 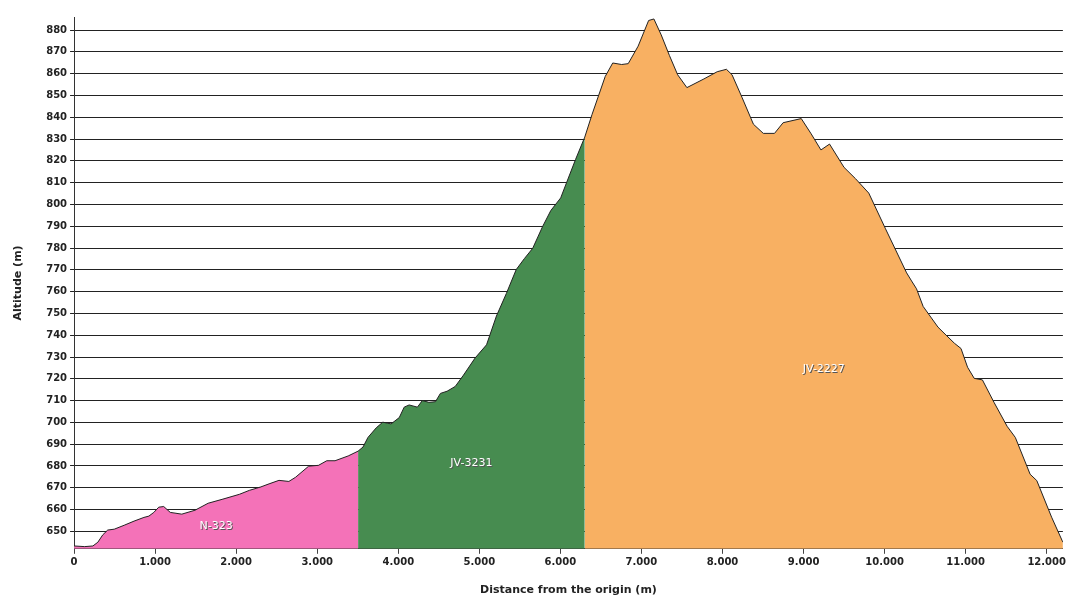 What do you see at coordinates (57, 530) in the screenshot?
I see `y-tick-label: 650` at bounding box center [57, 530].